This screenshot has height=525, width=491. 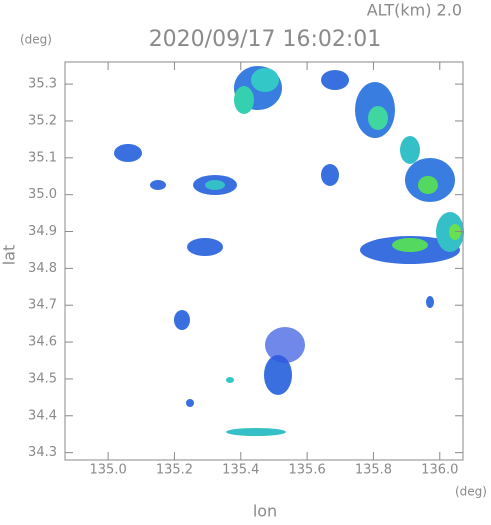 What do you see at coordinates (373, 470) in the screenshot?
I see `x-tick-label: 135.8` at bounding box center [373, 470].